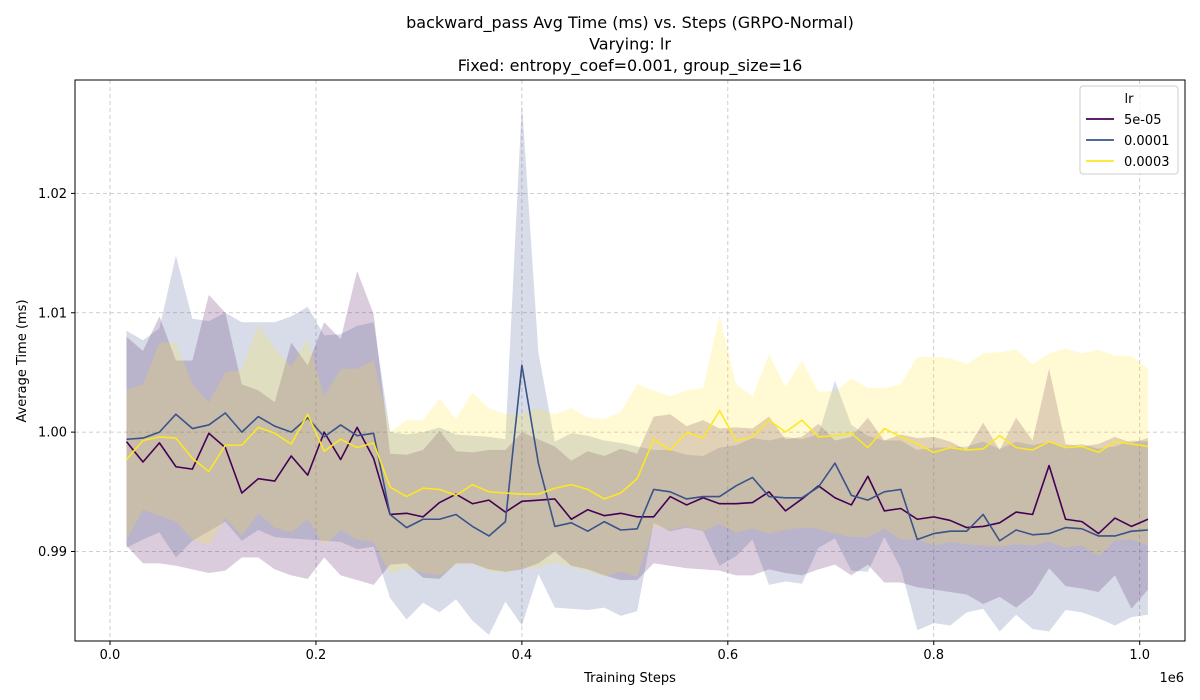 This screenshot has width=1200, height=700. Describe the element at coordinates (727, 655) in the screenshot. I see `x-tick-label: 0.6` at that location.